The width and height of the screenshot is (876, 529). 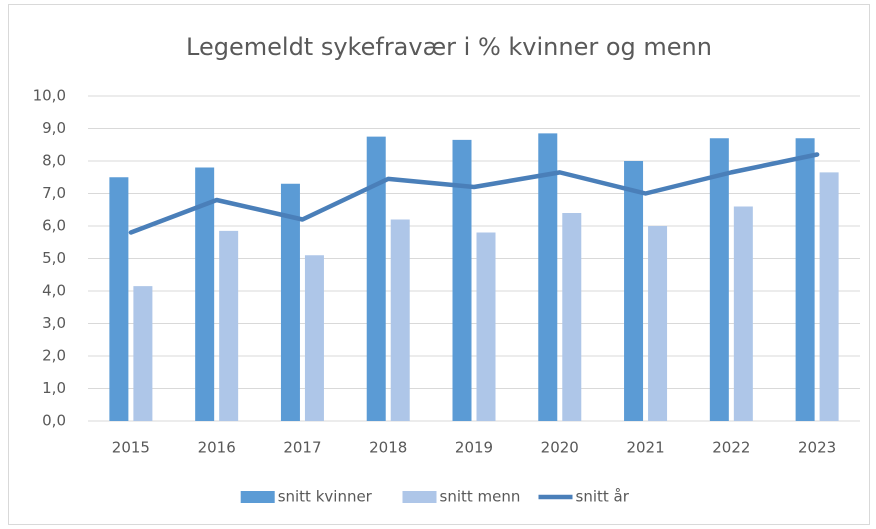 What do you see at coordinates (54, 193) in the screenshot?
I see `y-tick-label: 7,0` at bounding box center [54, 193].